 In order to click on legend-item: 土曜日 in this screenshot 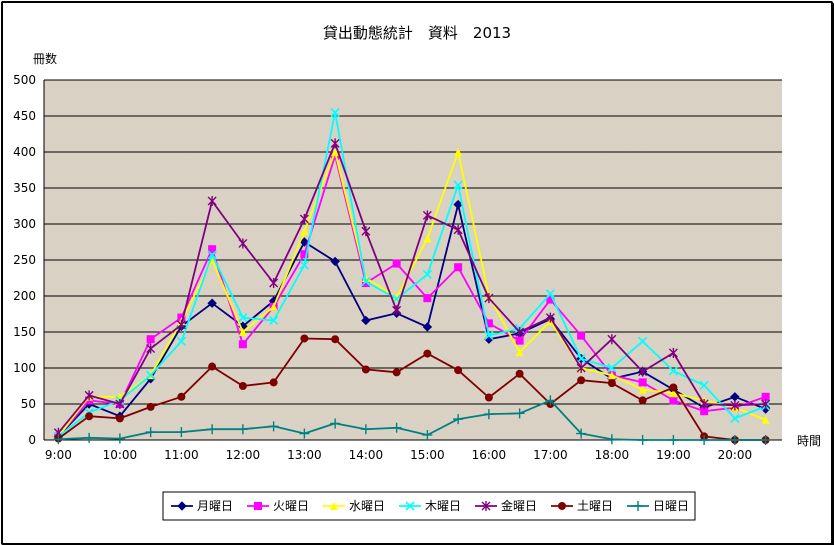, I will do `click(582, 506)`.